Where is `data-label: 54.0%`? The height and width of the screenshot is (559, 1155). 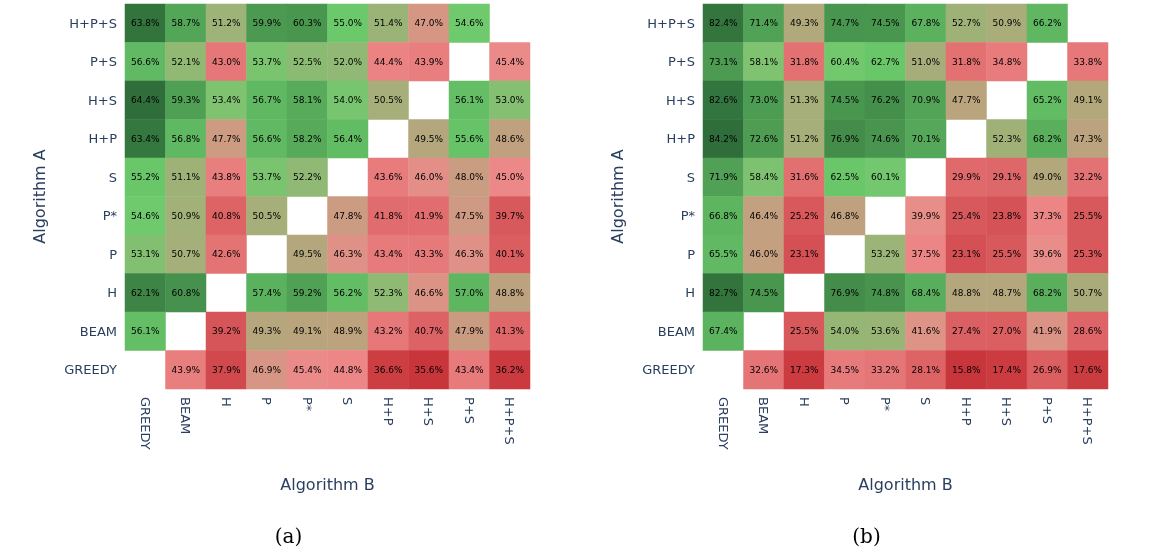 data-label: 54.0% is located at coordinates (348, 100).